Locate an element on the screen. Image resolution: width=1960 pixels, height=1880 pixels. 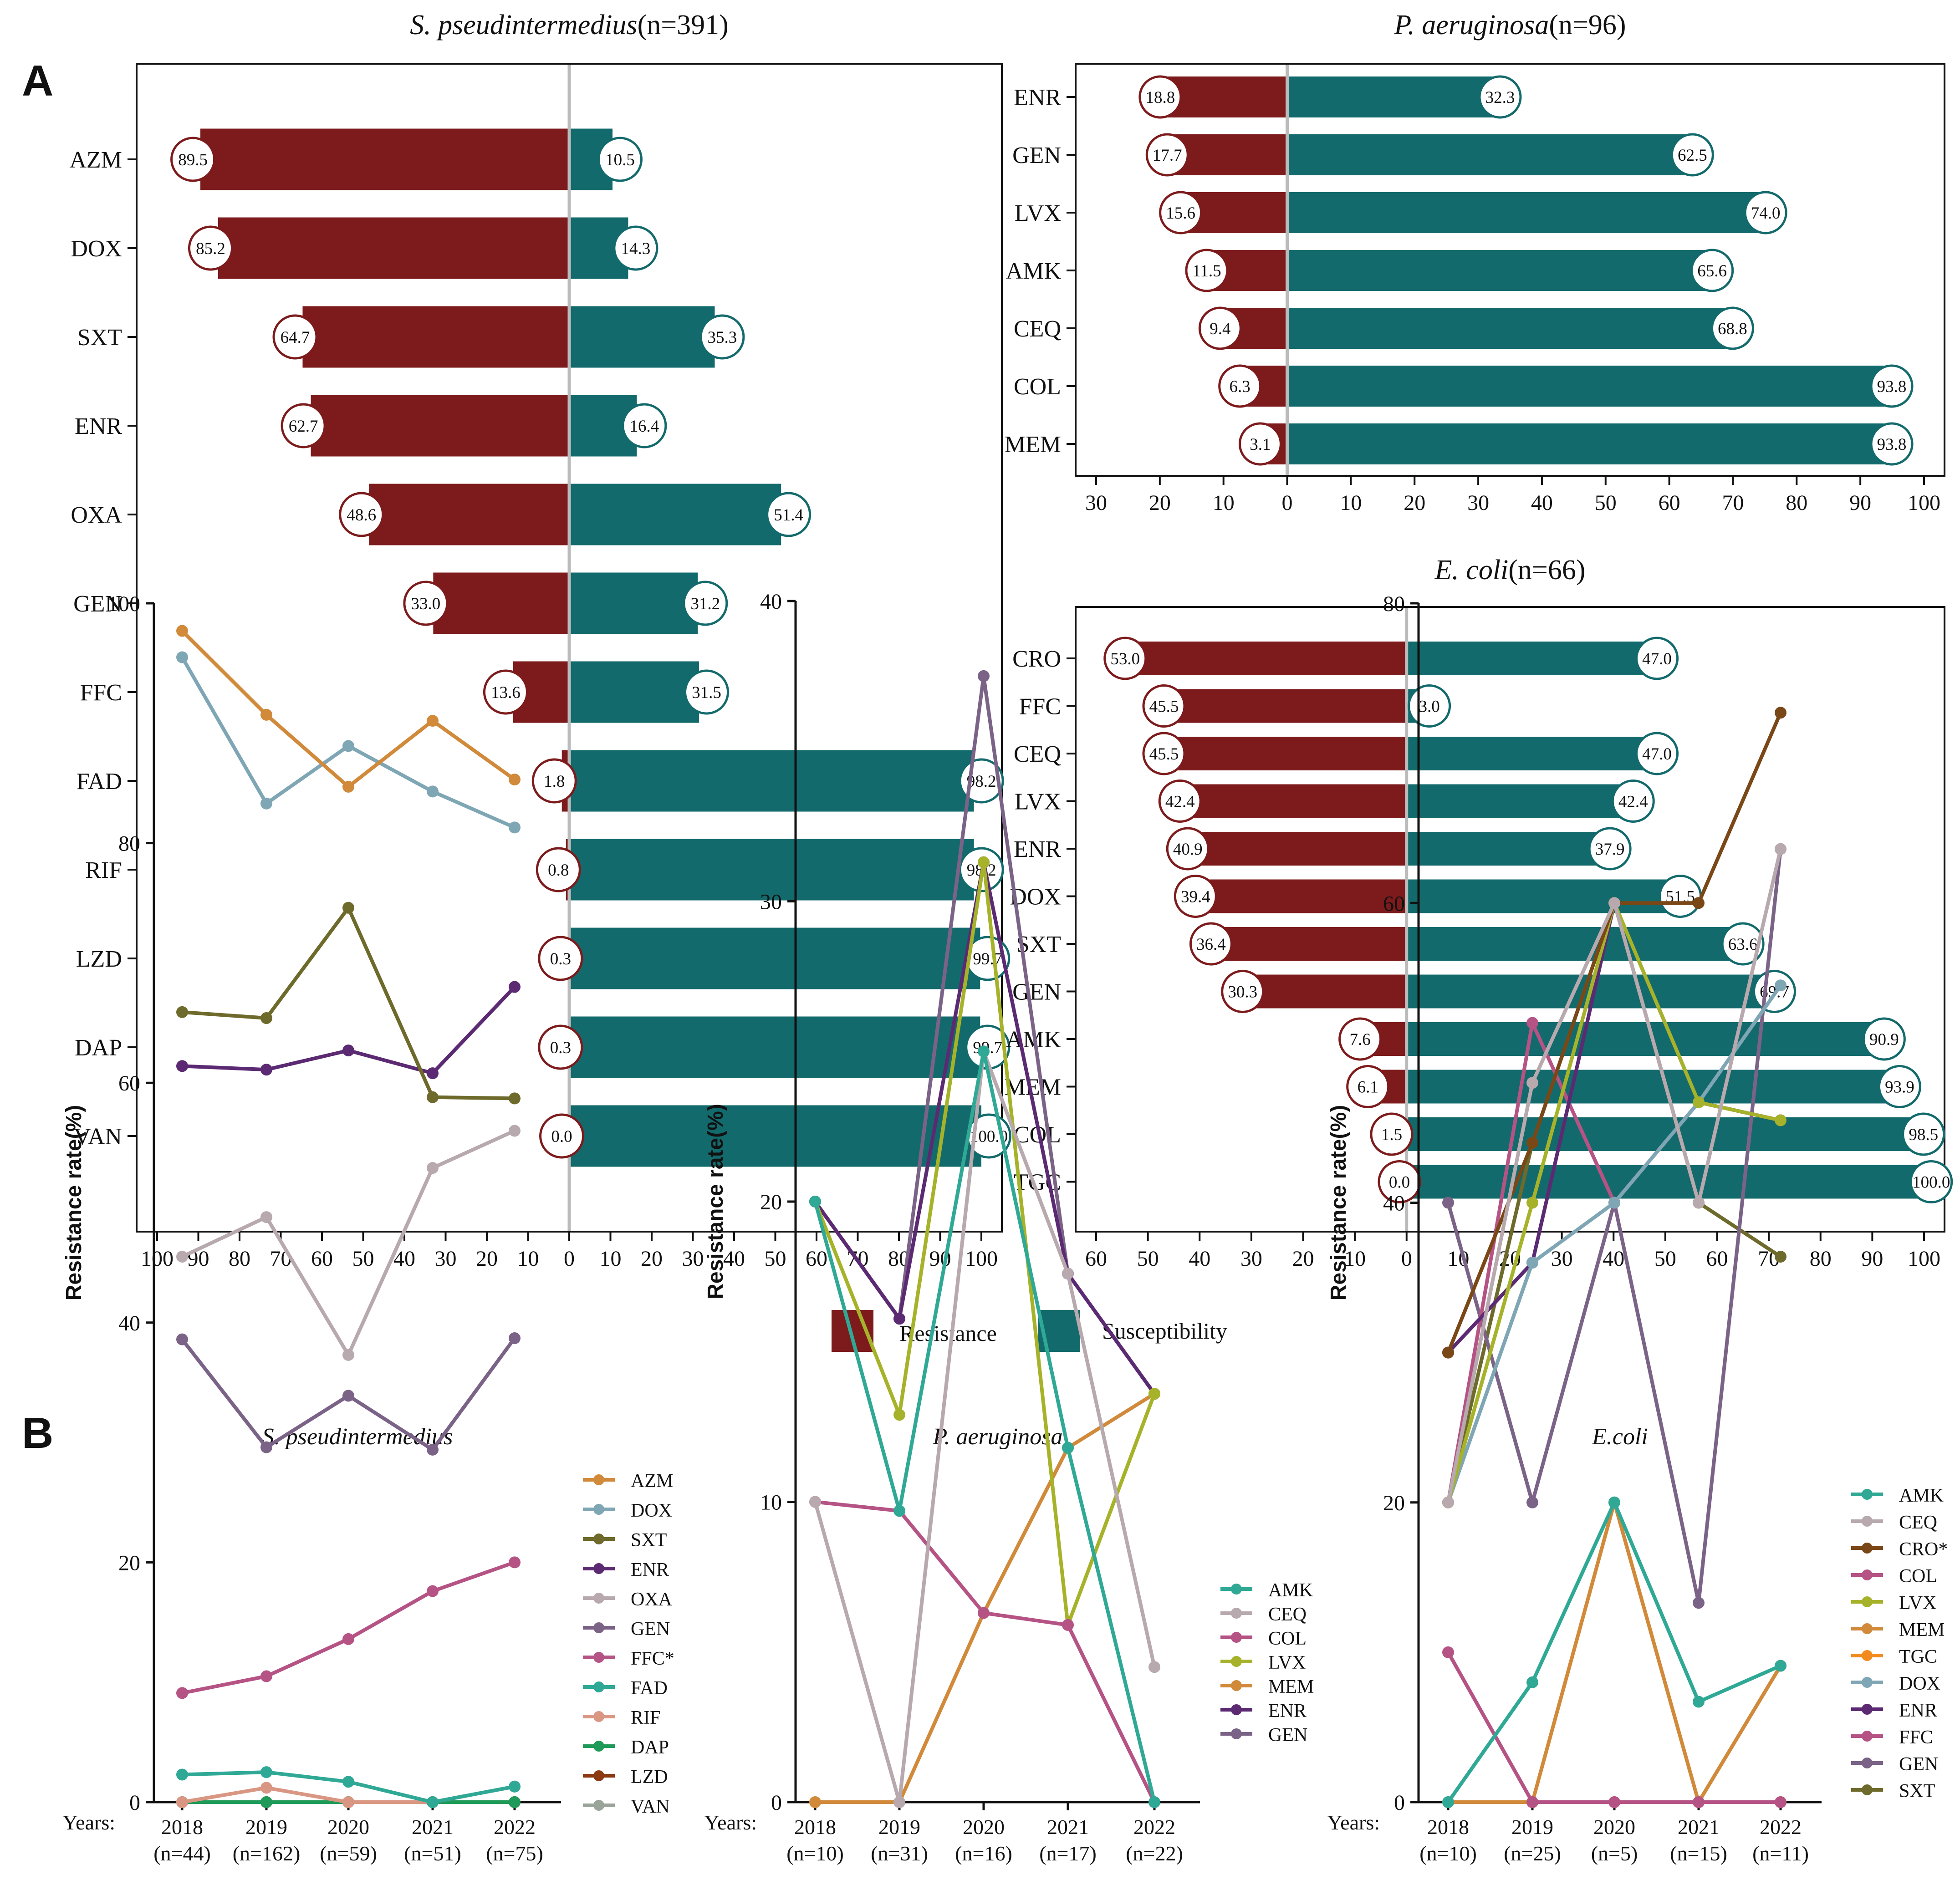
category-label: LVX is located at coordinates (1038, 802).